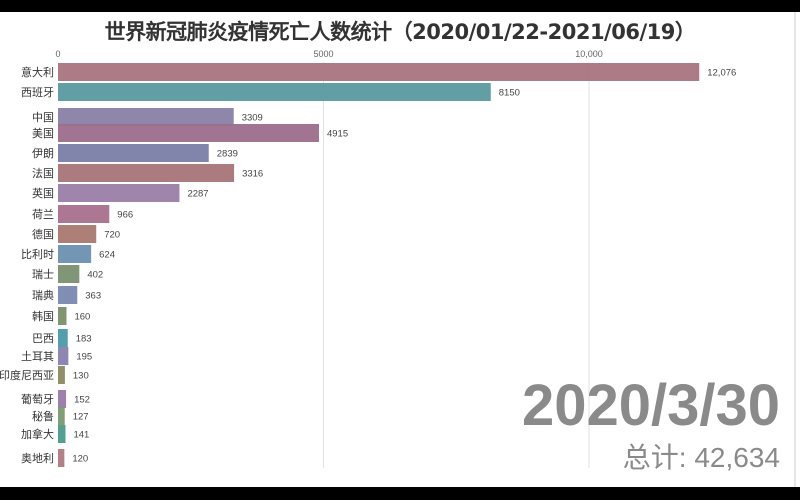 The height and width of the screenshot is (500, 800). Describe the element at coordinates (43, 173) in the screenshot. I see `category-label: 法国` at that location.